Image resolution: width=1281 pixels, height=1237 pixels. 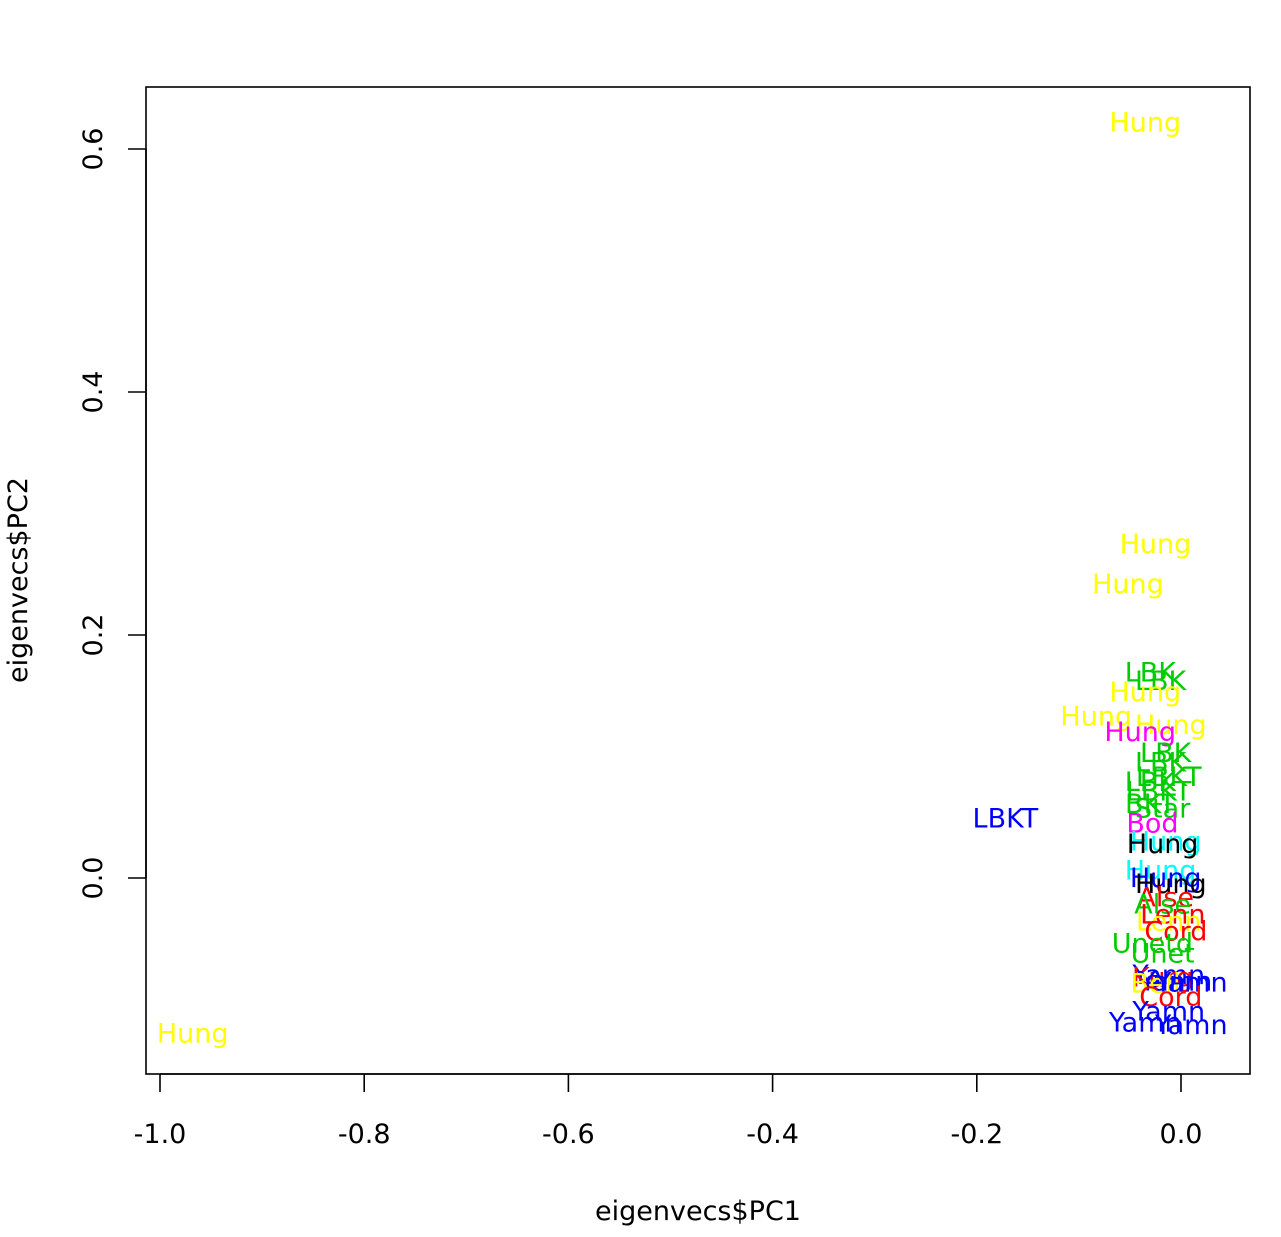 I want to click on x-tick-label: -0.4, so click(x=772, y=1134).